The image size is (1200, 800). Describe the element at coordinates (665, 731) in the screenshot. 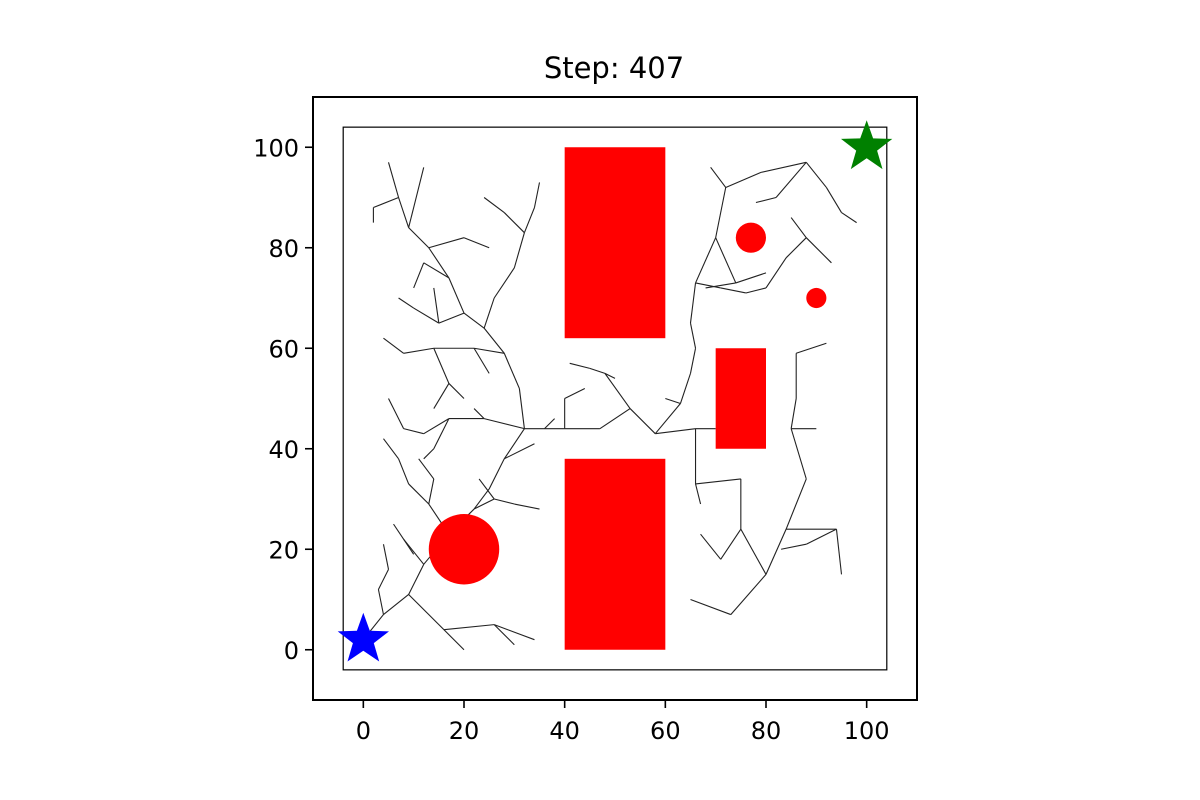

I see `x-tick-label: 60` at that location.